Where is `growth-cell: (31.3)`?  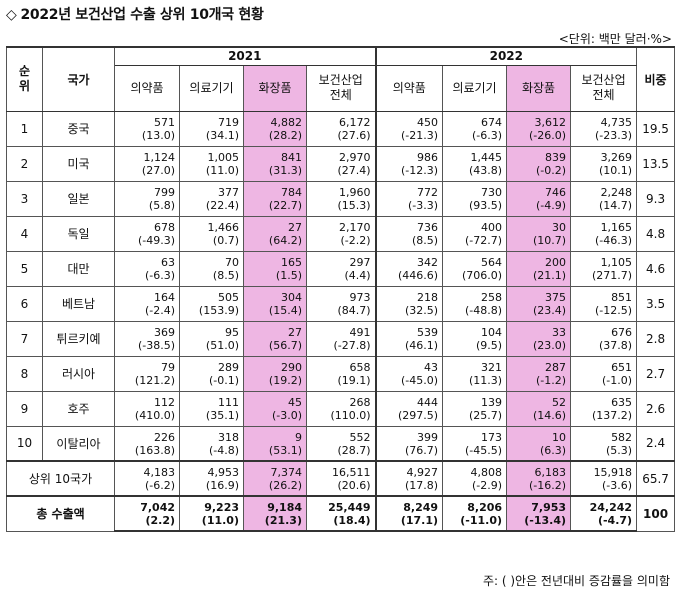 growth-cell: (31.3) is located at coordinates (275, 173).